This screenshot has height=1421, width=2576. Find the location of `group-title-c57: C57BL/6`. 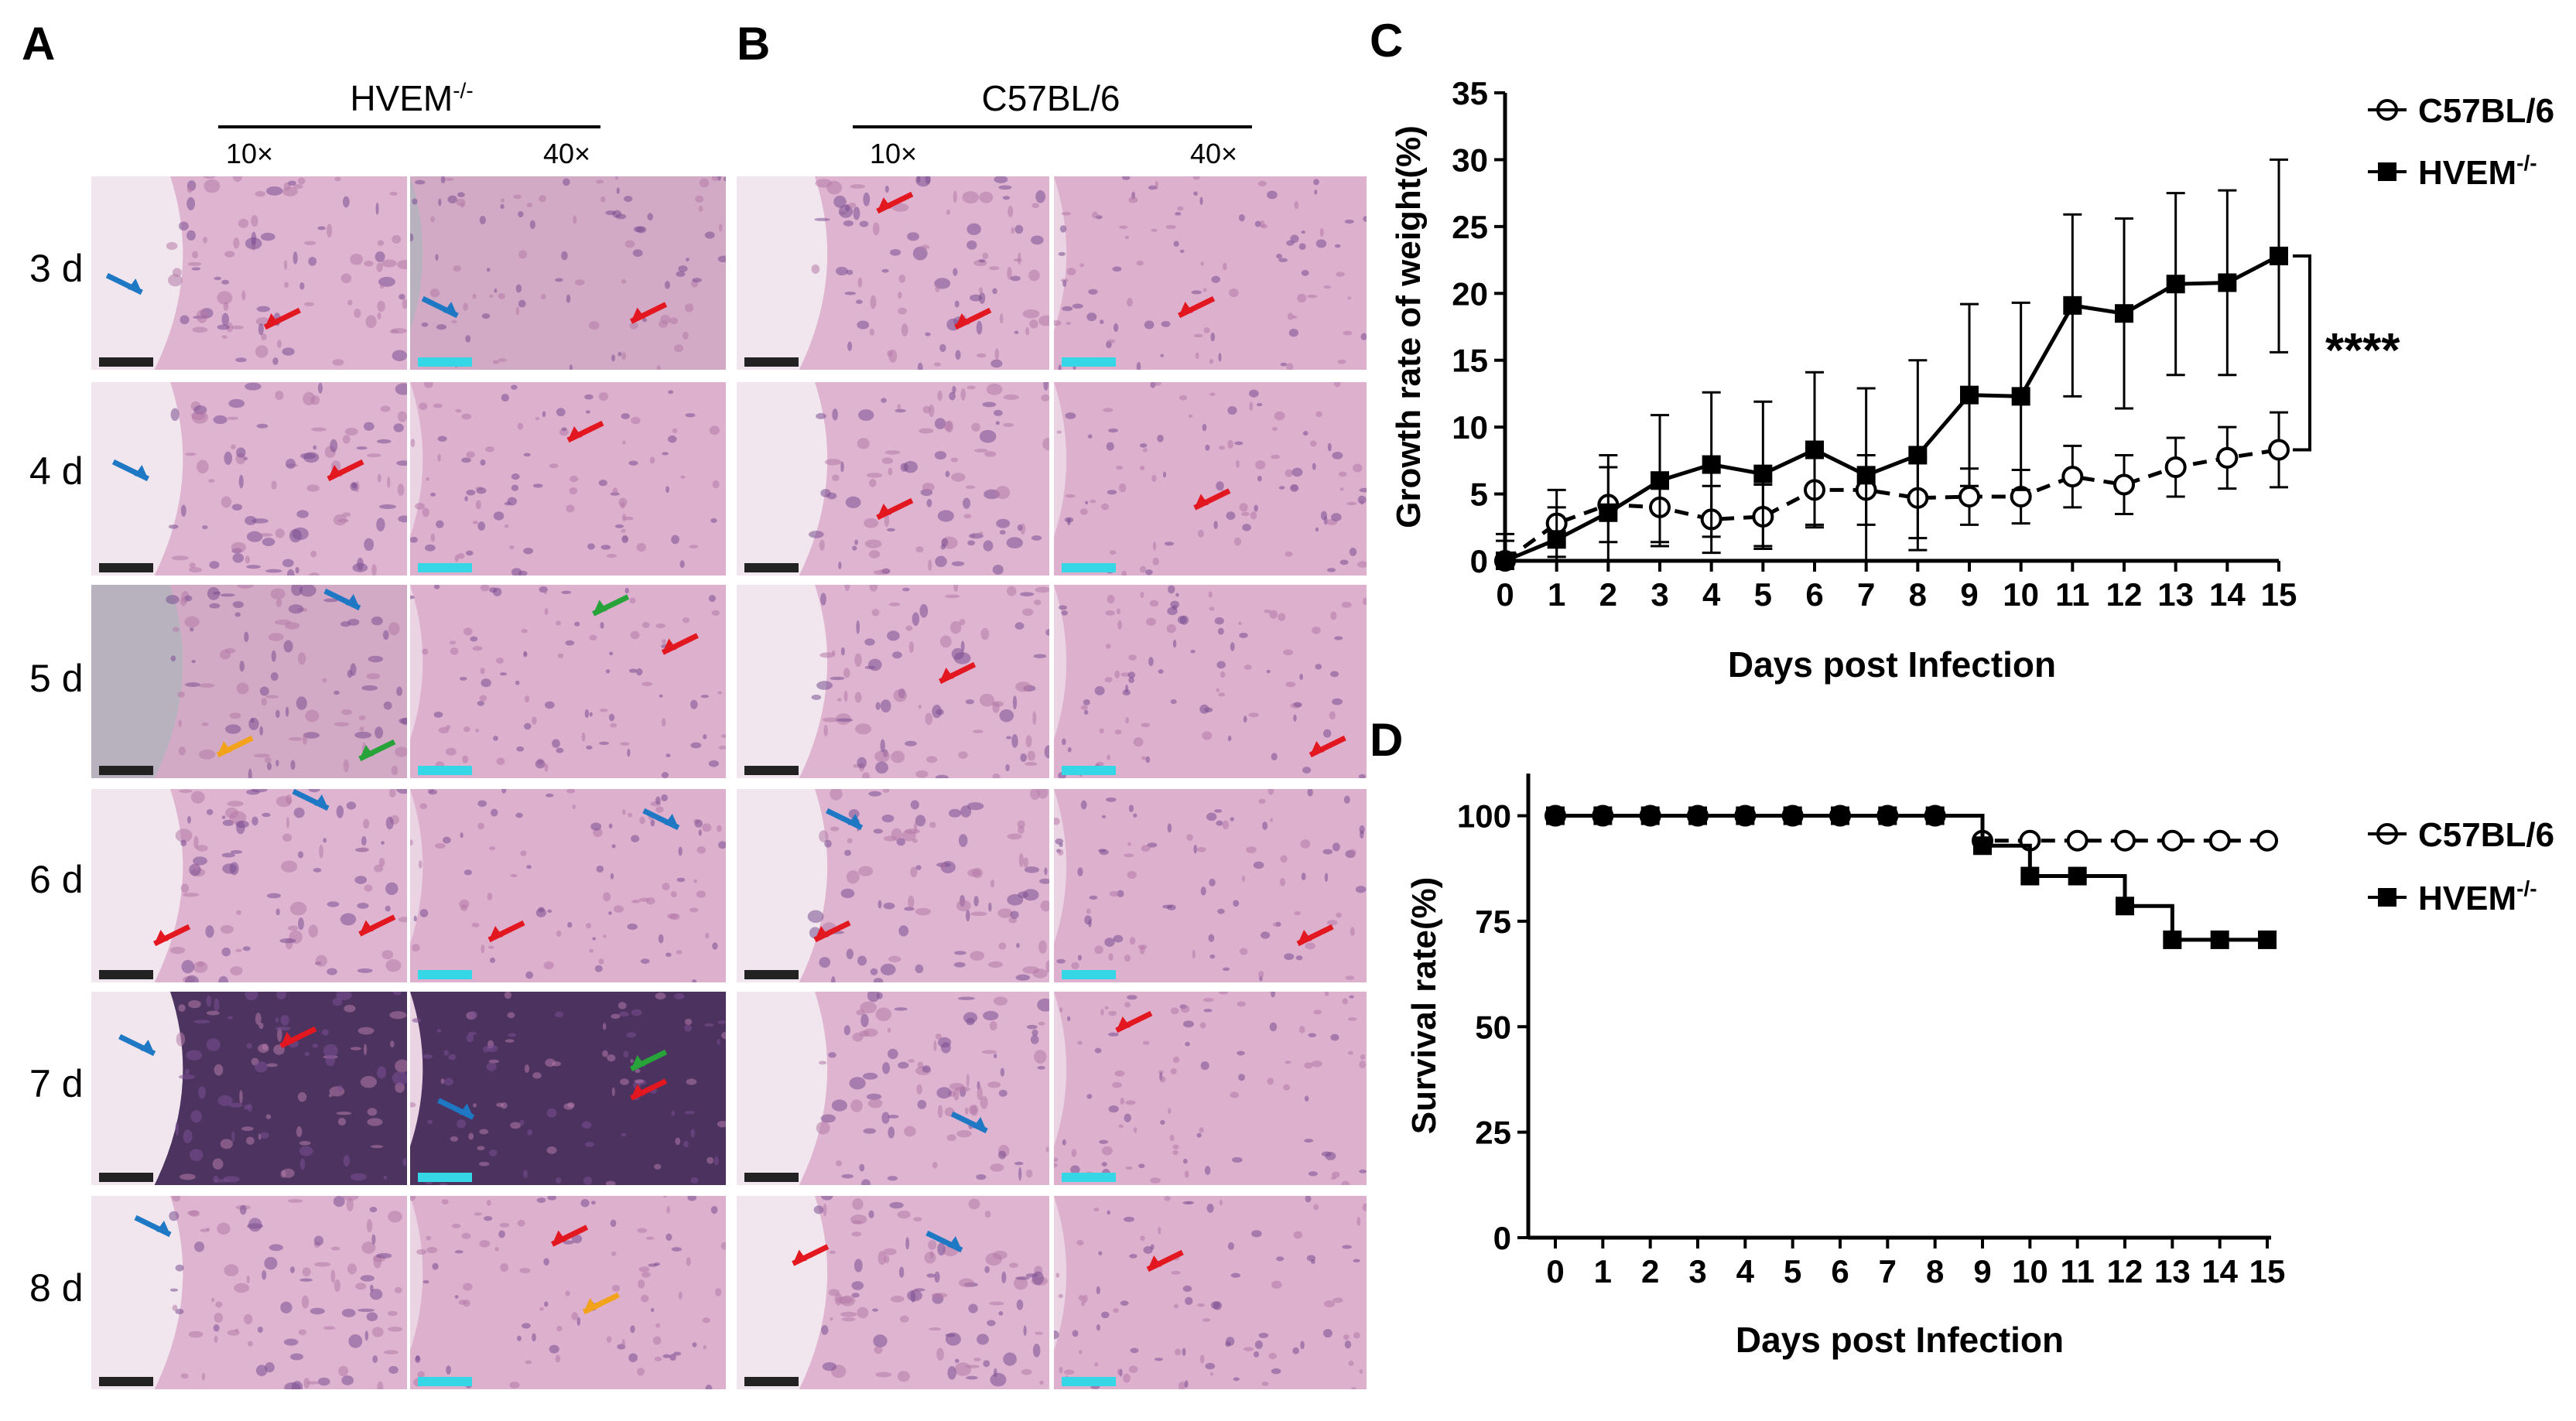

group-title-c57: C57BL/6 is located at coordinates (1050, 98).